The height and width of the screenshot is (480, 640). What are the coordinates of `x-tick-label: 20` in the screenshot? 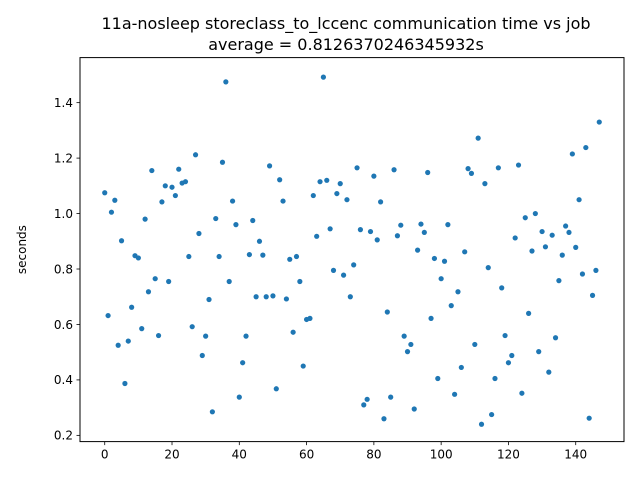 It's located at (171, 455).